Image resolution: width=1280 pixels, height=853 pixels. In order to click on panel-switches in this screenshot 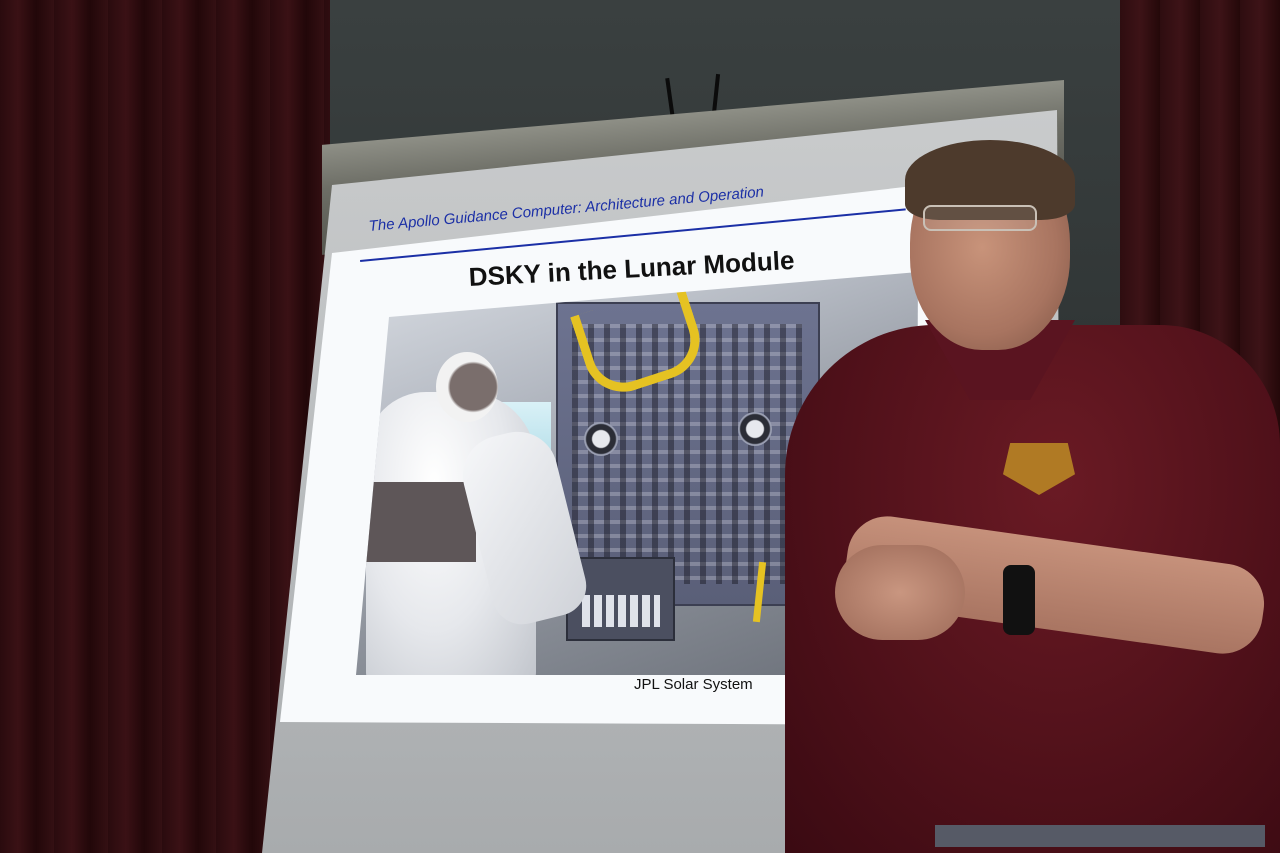, I will do `click(687, 454)`.